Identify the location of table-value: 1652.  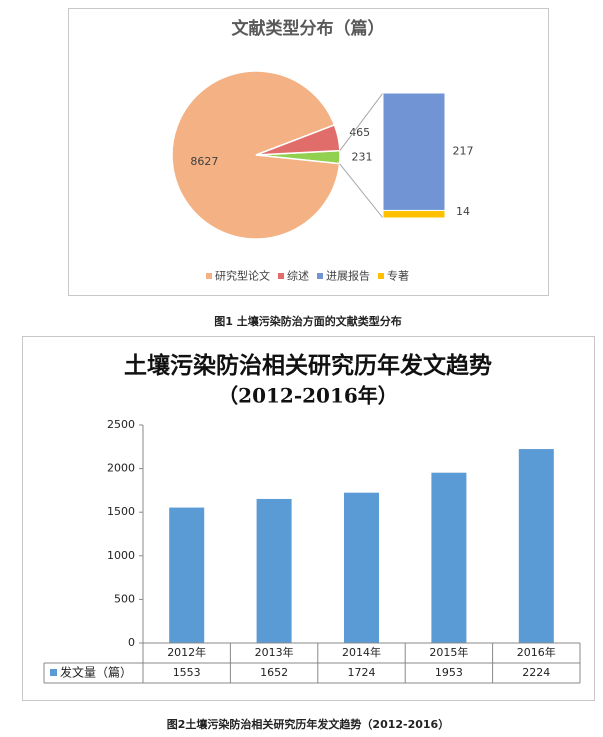
(274, 672).